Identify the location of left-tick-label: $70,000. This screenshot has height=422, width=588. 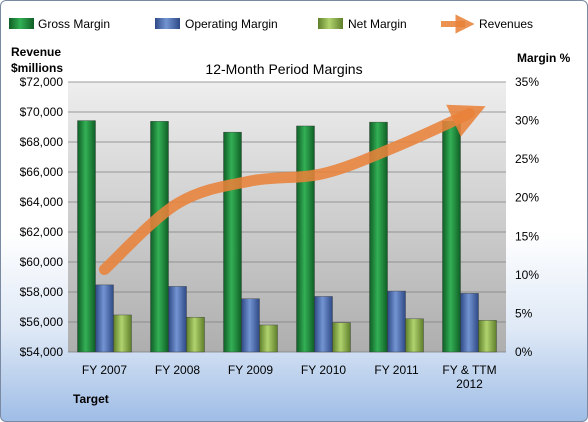
(42, 112).